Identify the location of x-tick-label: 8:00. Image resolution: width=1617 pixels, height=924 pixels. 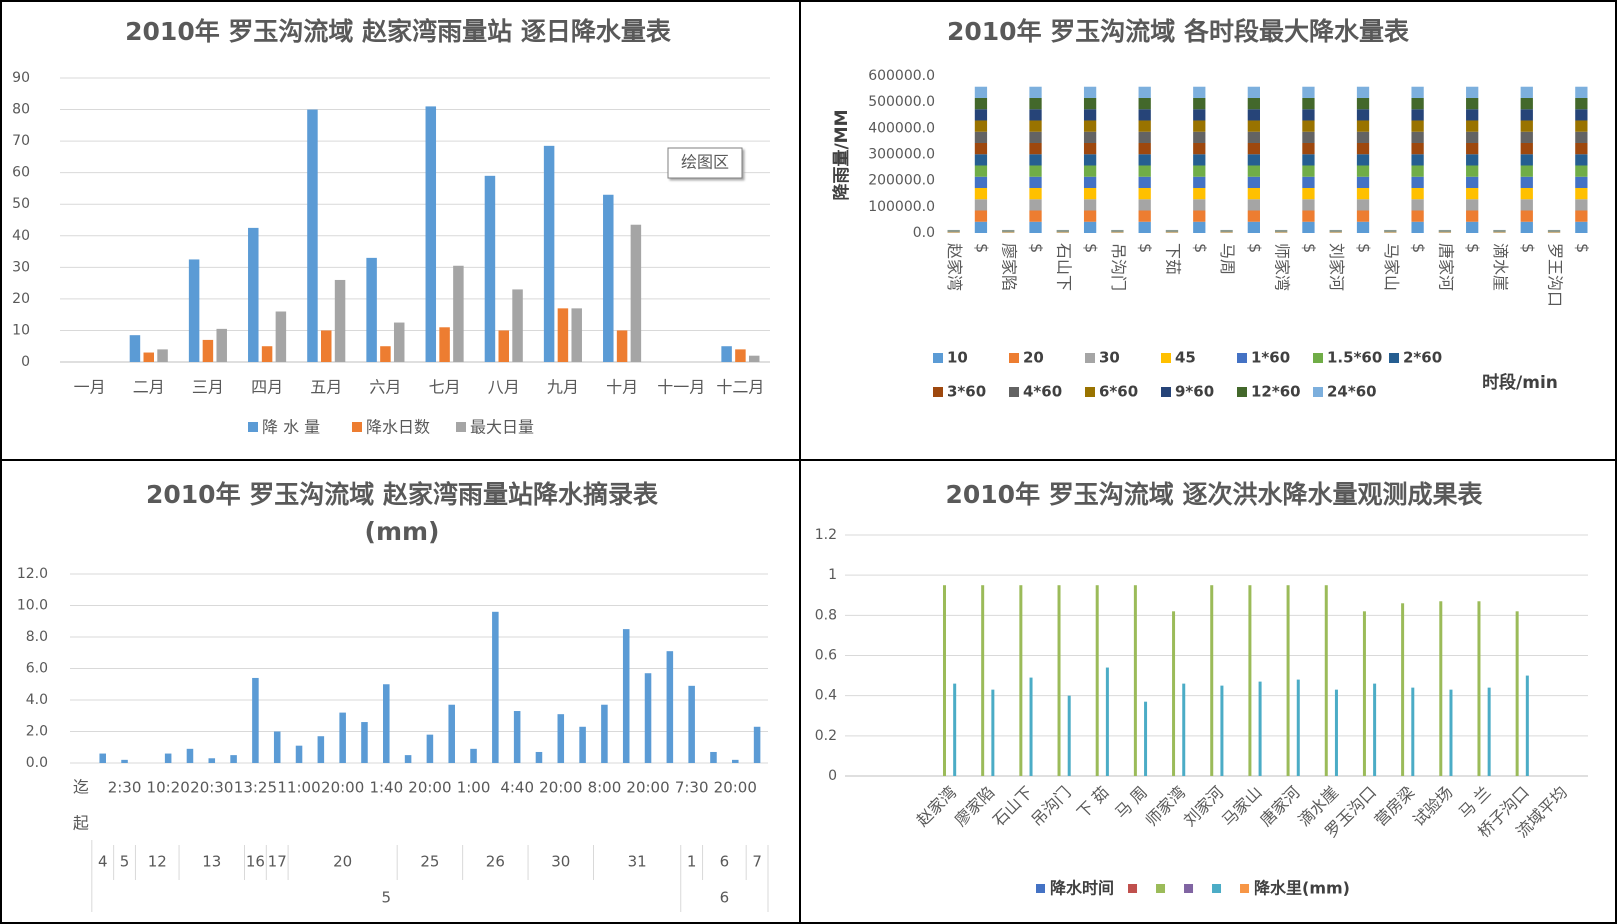
(605, 788).